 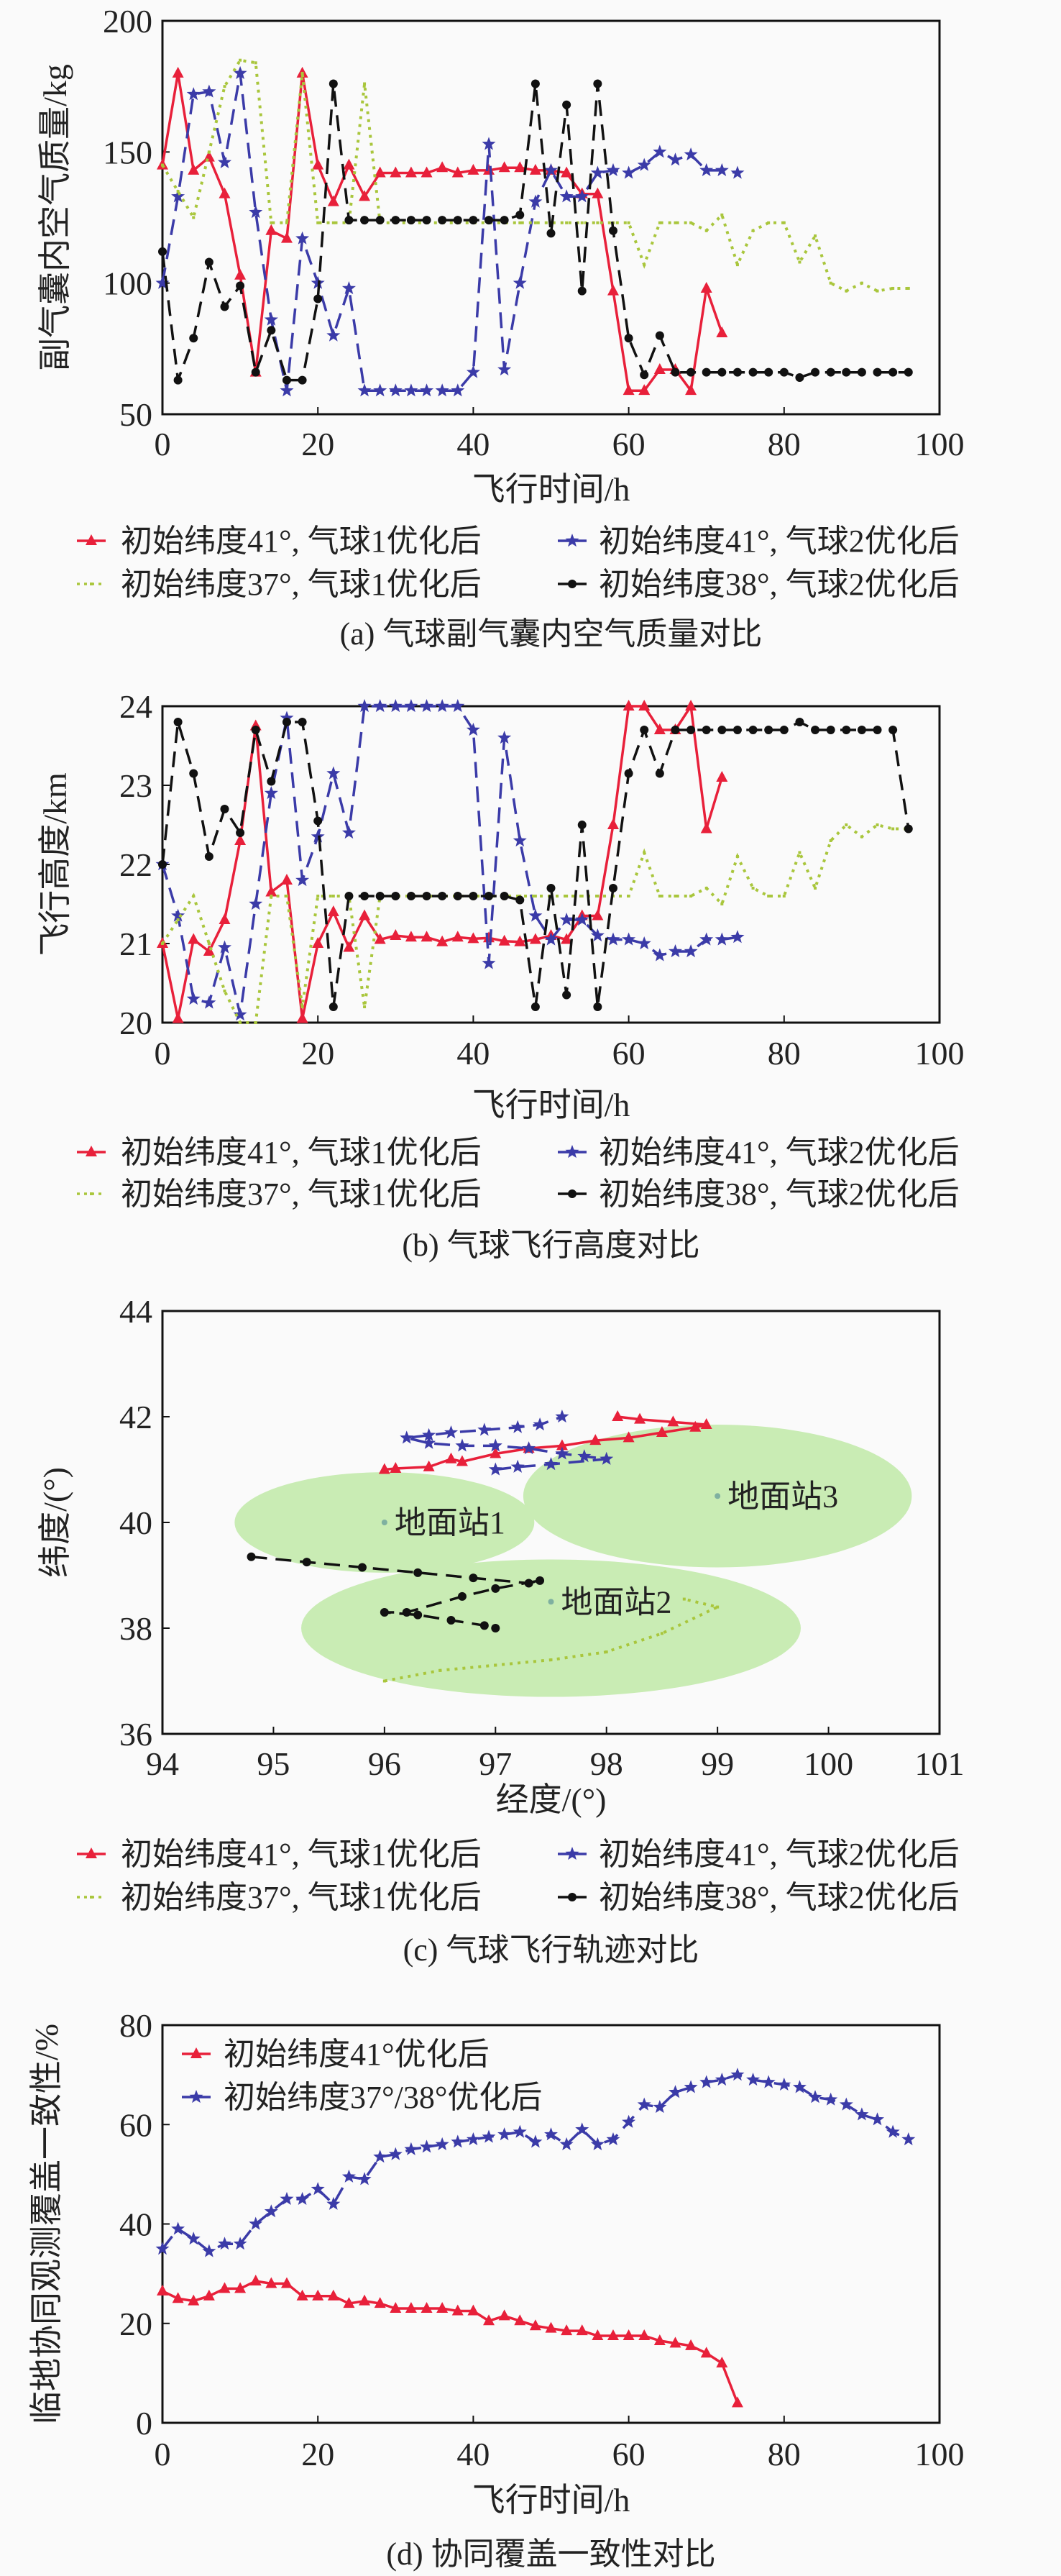 I want to click on ground-station-marker, so click(x=718, y=1496).